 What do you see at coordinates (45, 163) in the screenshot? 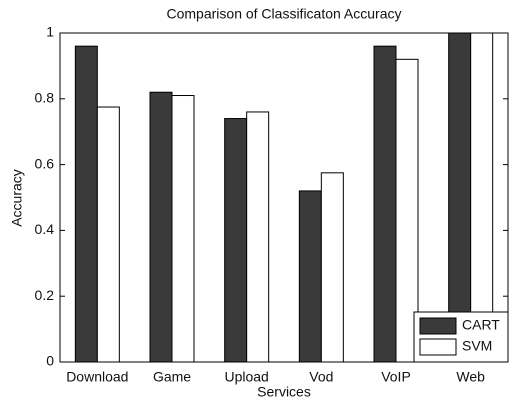
I see `y-tick-label: 0.6` at bounding box center [45, 163].